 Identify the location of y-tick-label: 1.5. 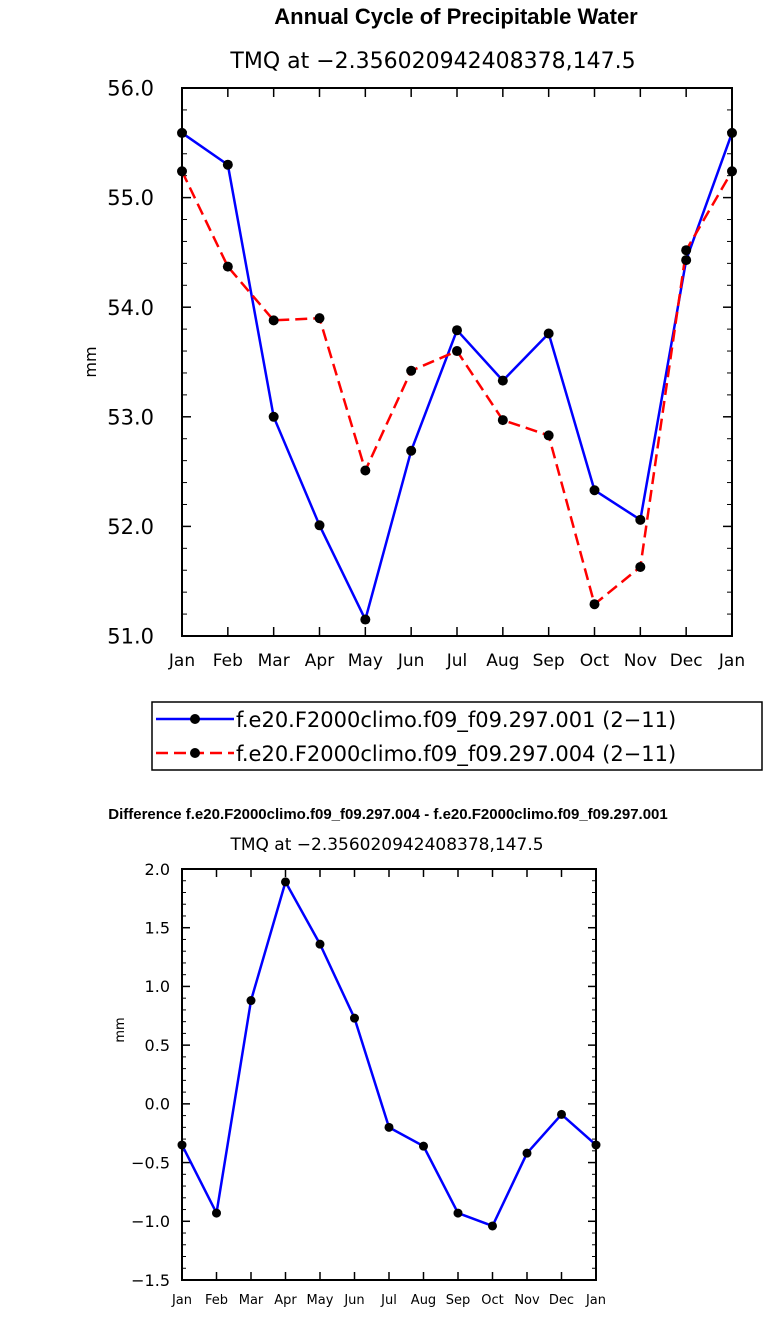
(157, 927).